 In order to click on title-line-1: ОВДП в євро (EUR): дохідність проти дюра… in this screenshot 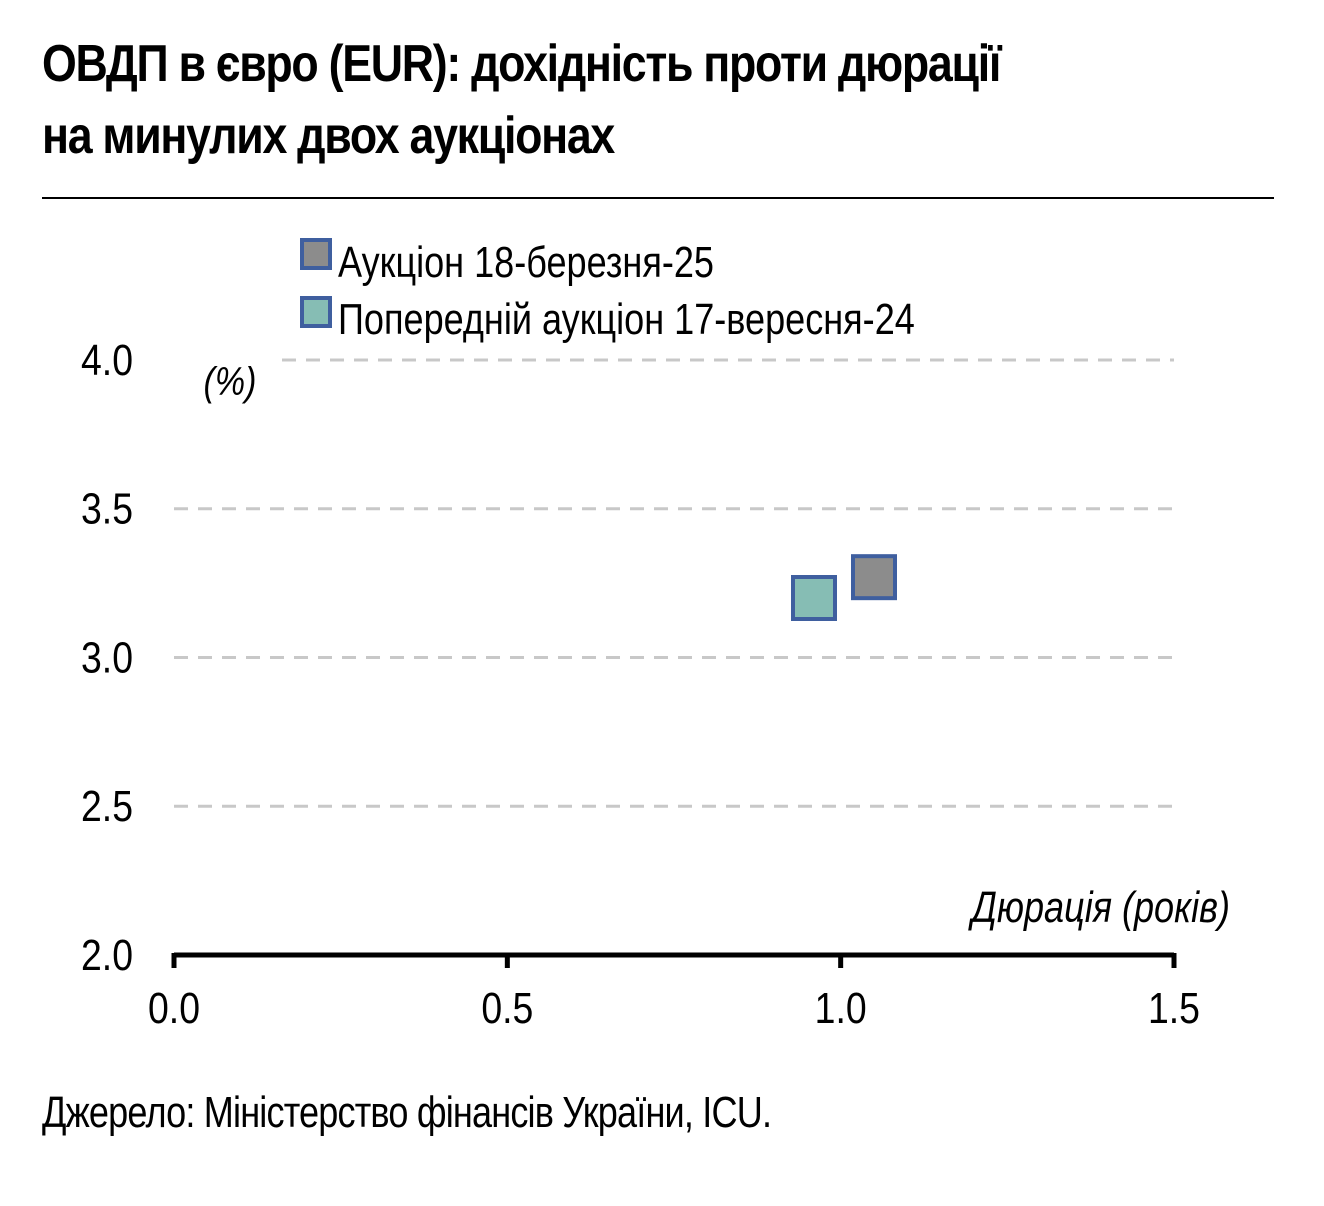, I will do `click(521, 64)`.